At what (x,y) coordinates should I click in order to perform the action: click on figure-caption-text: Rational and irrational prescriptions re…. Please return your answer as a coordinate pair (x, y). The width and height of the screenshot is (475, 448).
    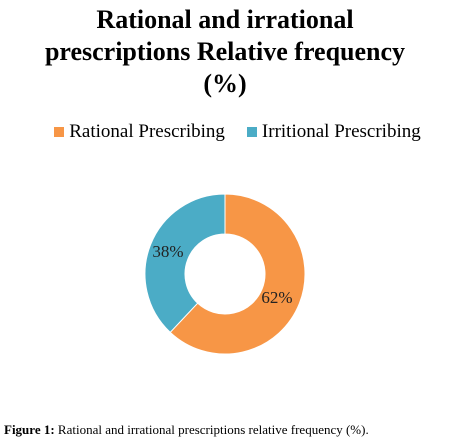
    Looking at the image, I should click on (211, 429).